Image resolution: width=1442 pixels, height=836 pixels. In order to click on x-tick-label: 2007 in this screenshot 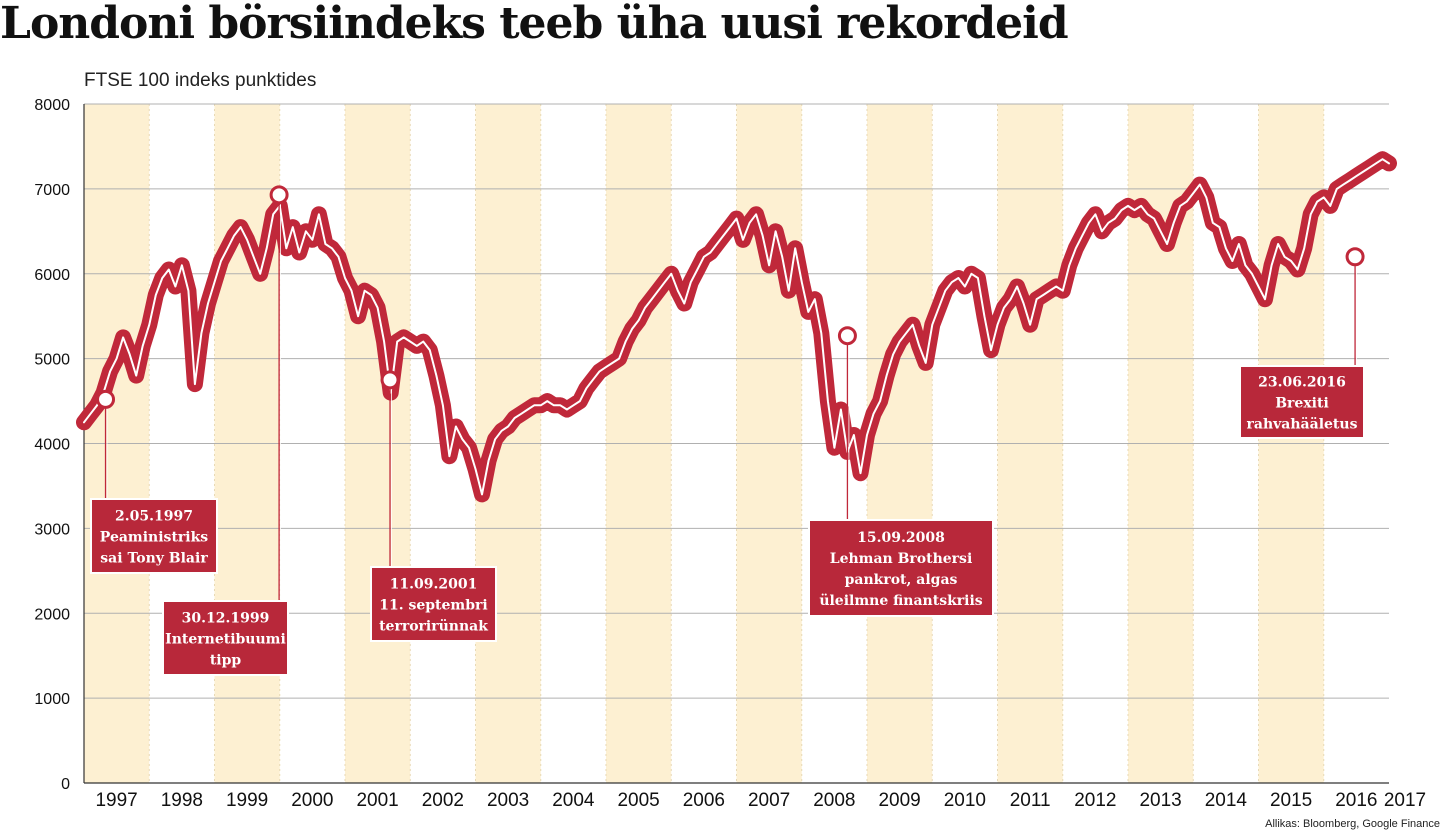, I will do `click(769, 800)`.